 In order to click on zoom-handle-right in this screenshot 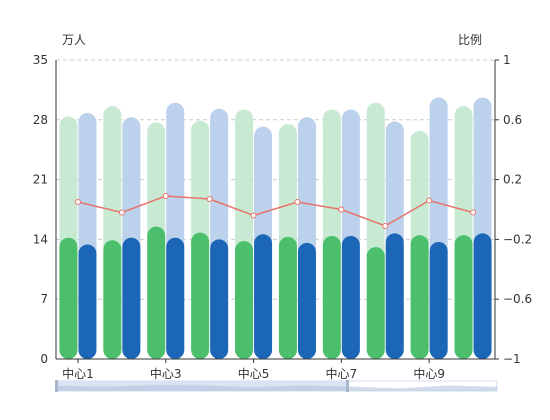, I will do `click(348, 386)`.